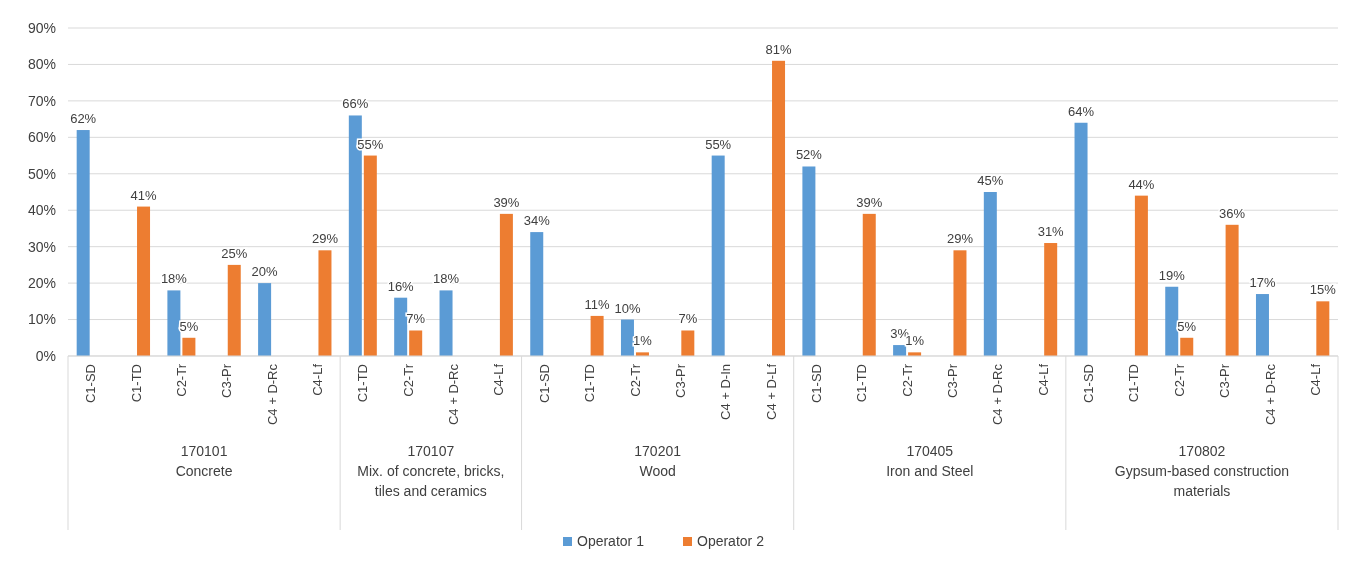 The image size is (1370, 564). I want to click on y-tick-label: 40%, so click(41, 210).